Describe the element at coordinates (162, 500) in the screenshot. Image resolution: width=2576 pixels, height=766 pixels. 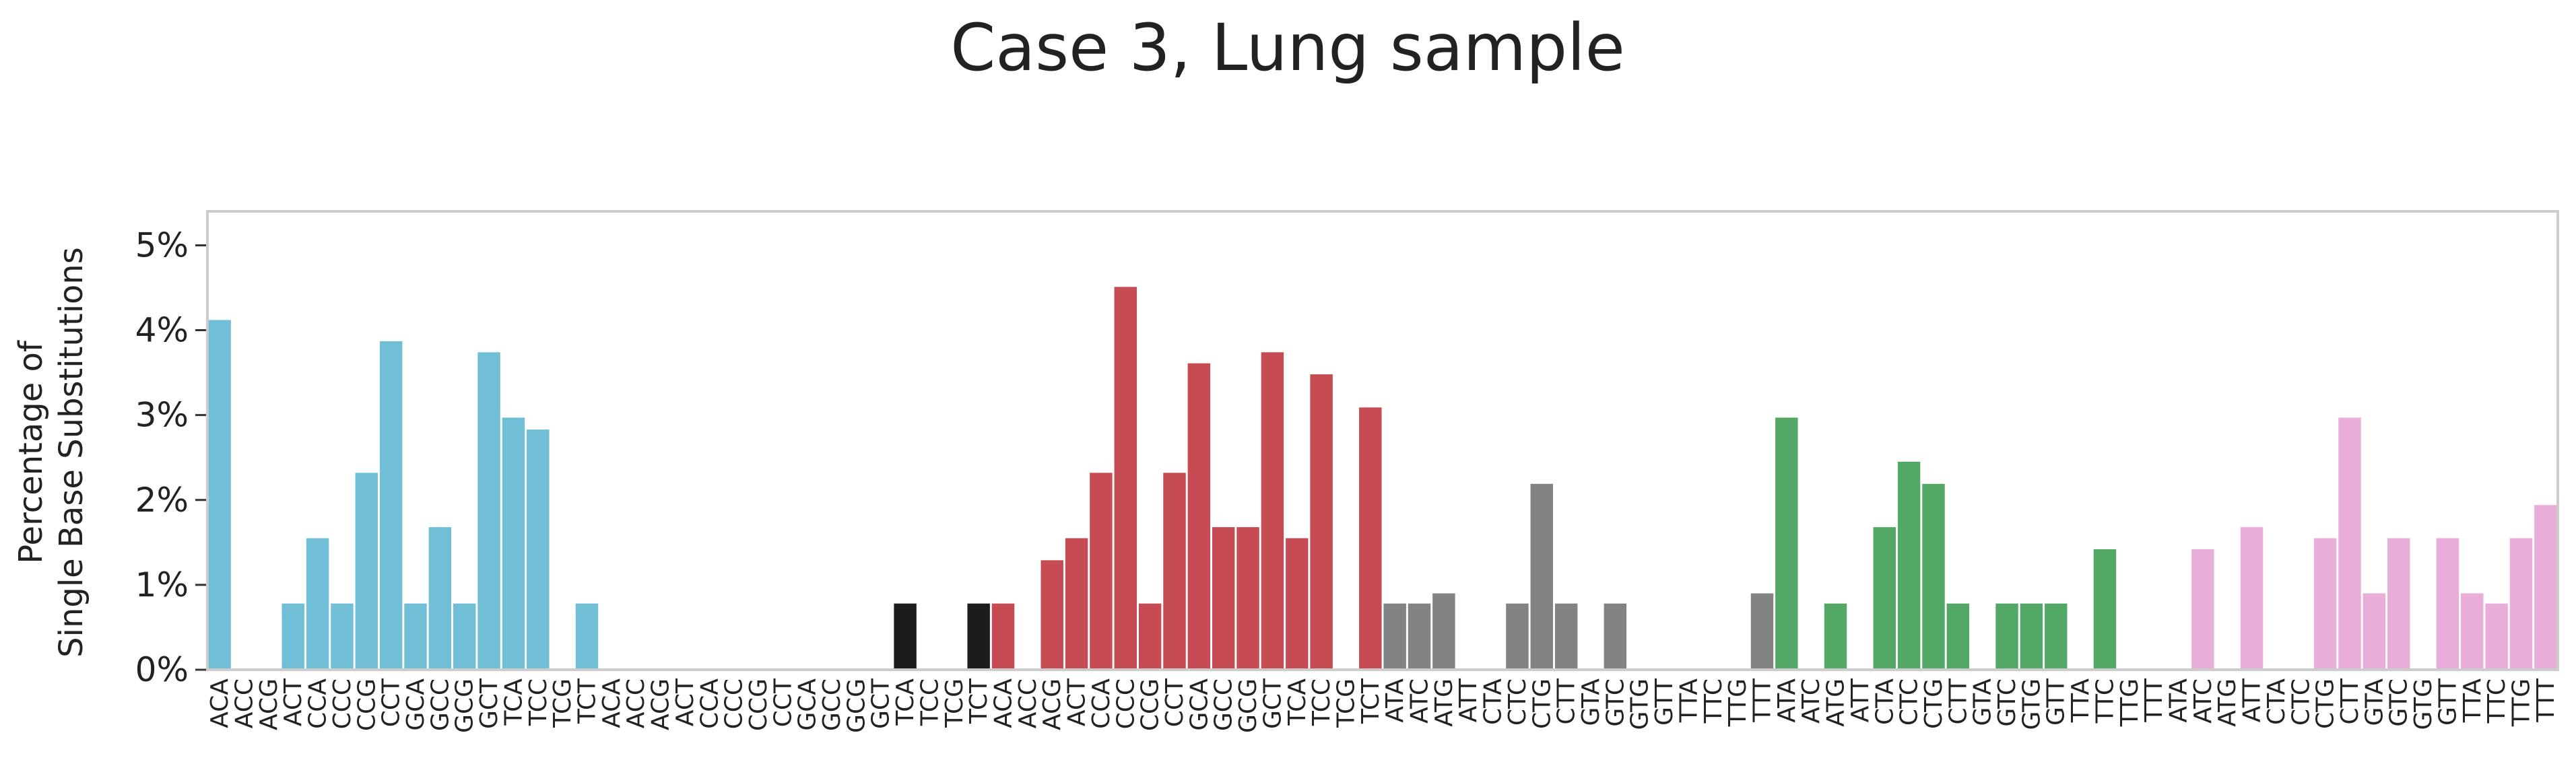
I see `y-tick-label: 2%` at that location.